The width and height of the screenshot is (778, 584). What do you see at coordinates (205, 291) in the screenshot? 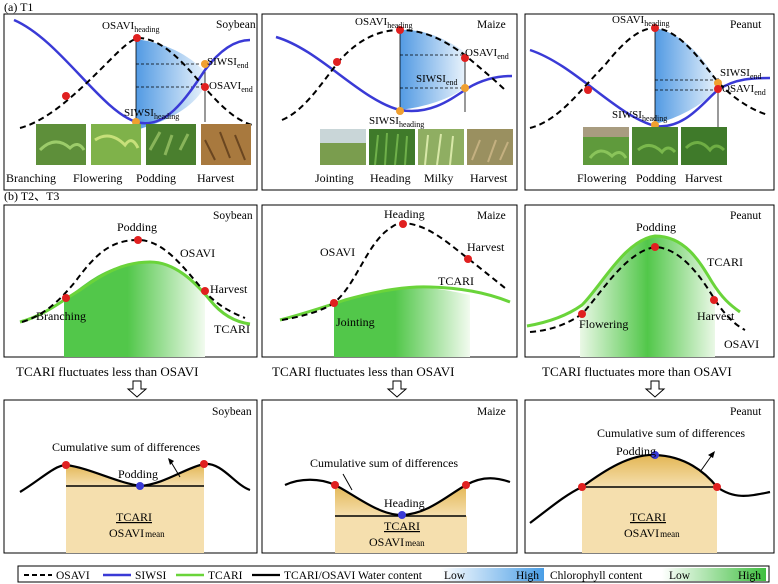
I see `t2-soybean-harvest-point` at bounding box center [205, 291].